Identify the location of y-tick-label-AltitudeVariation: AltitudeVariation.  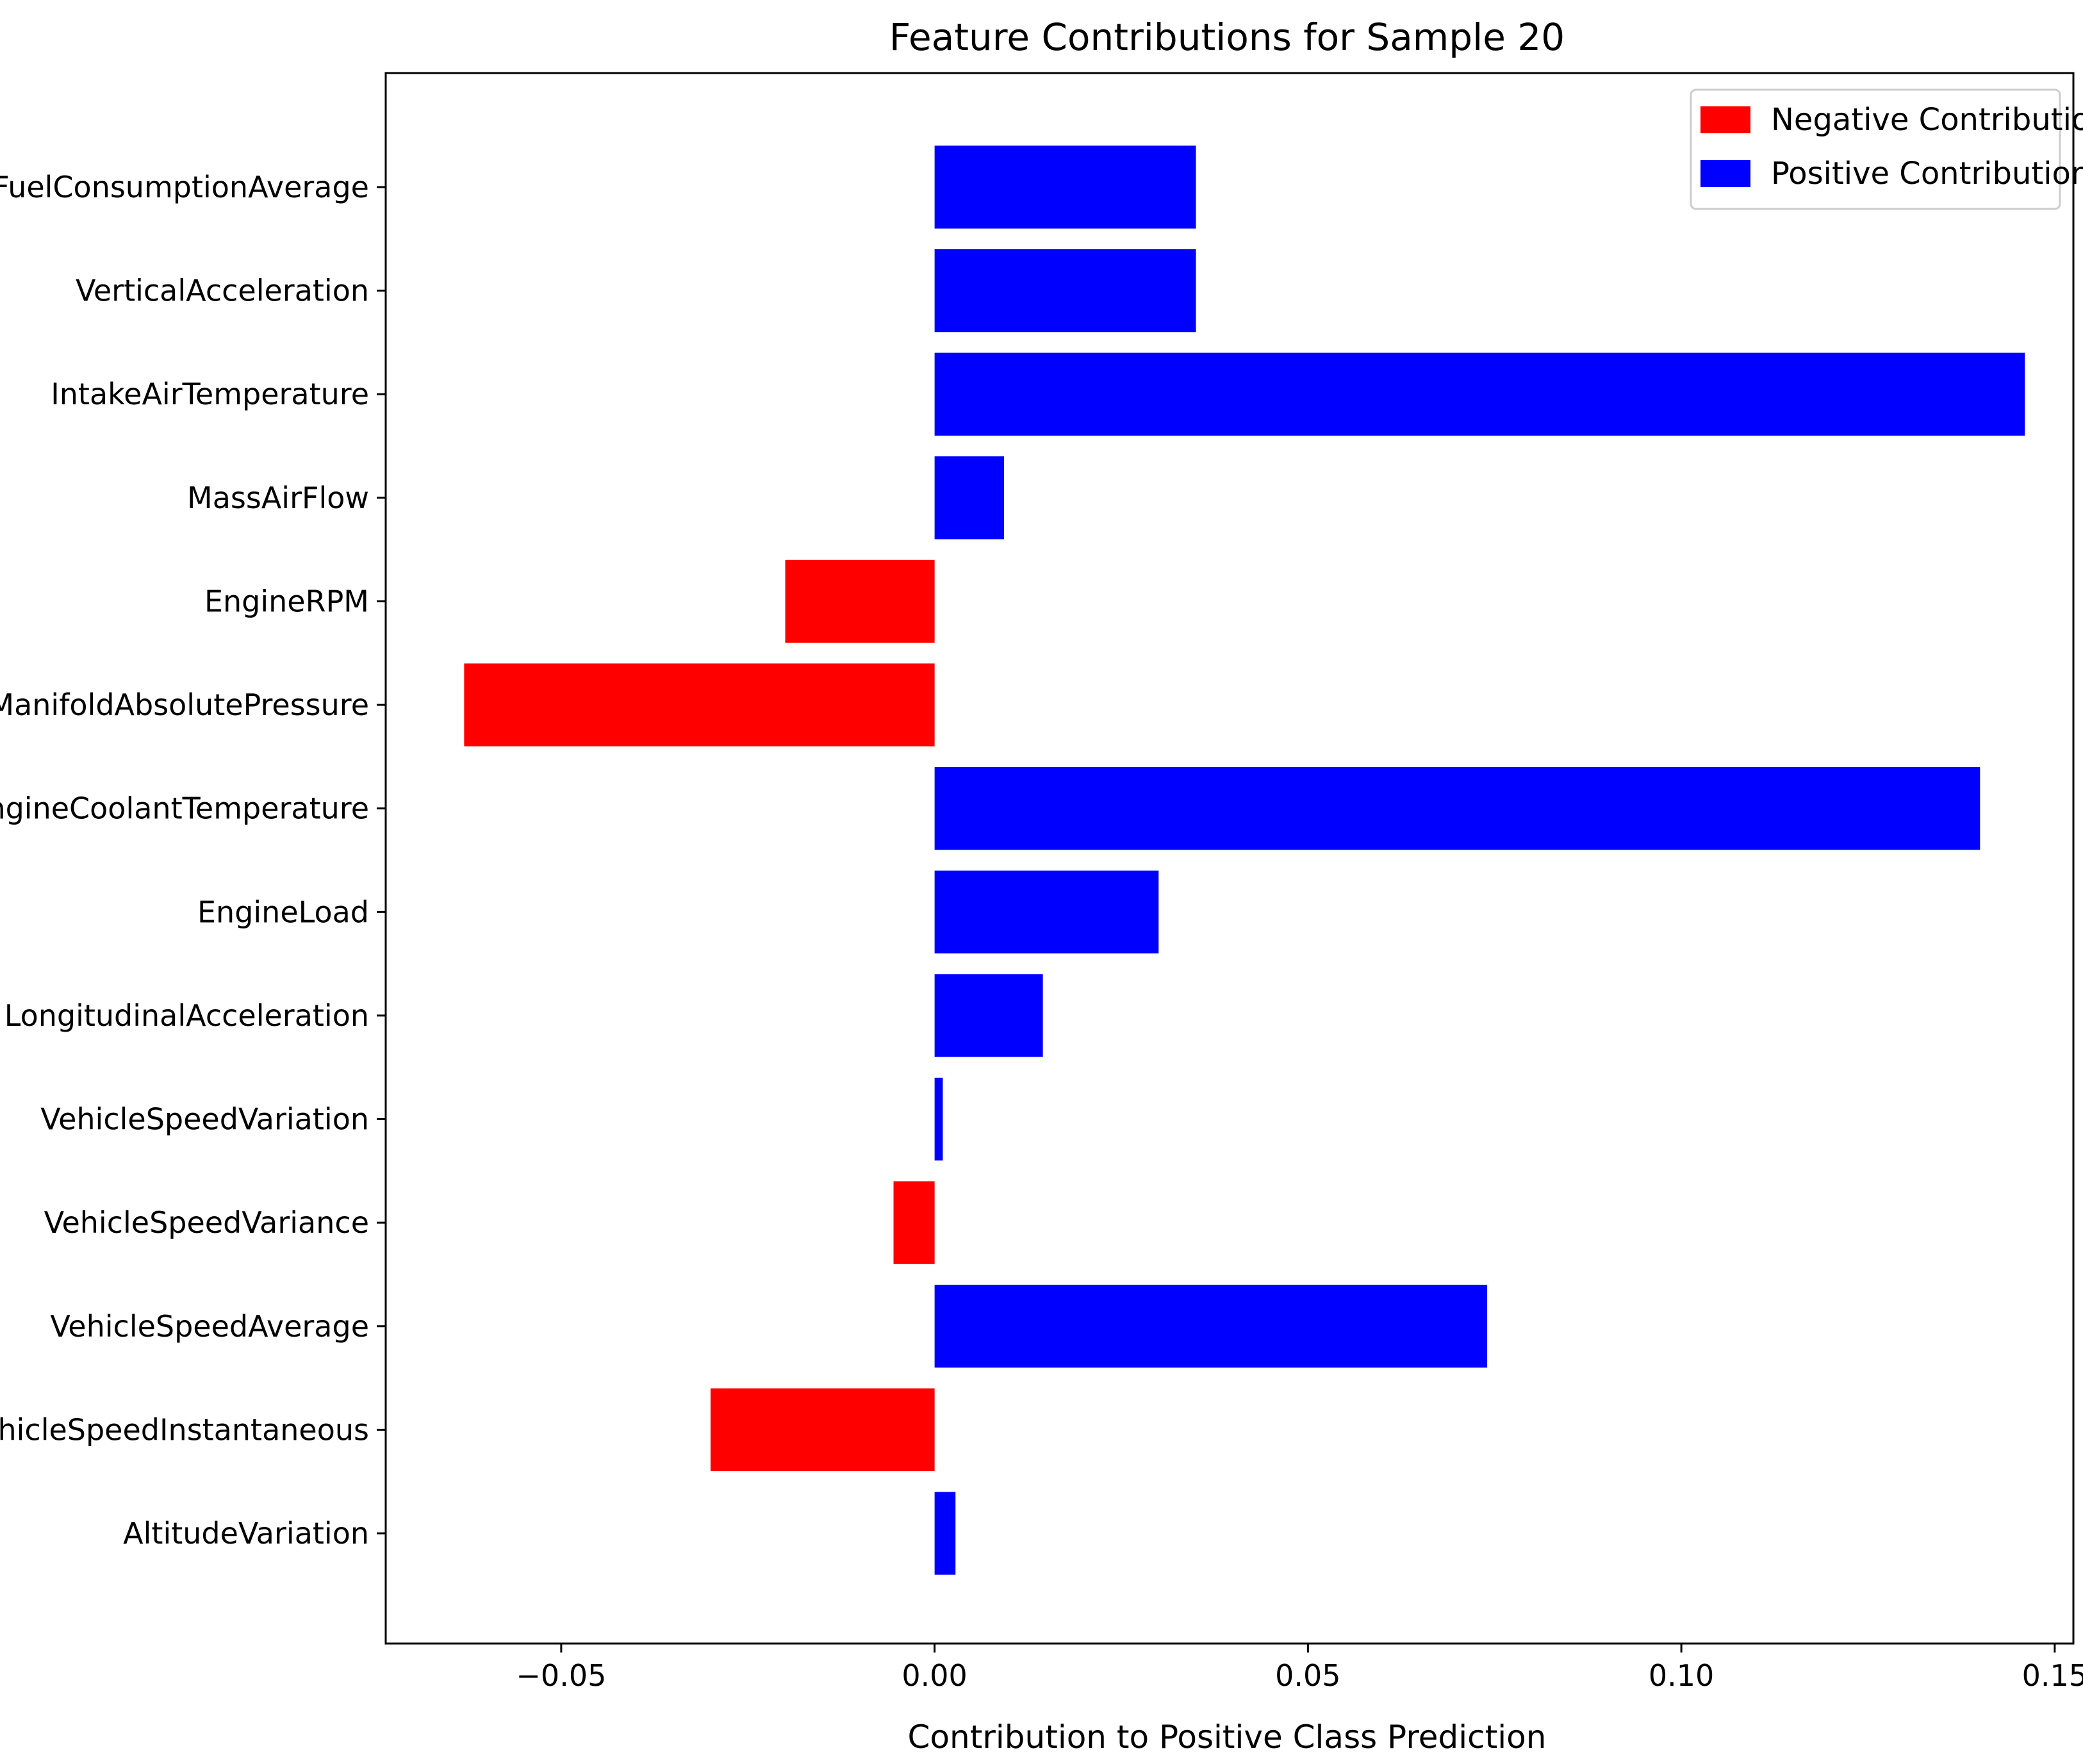
(246, 1533).